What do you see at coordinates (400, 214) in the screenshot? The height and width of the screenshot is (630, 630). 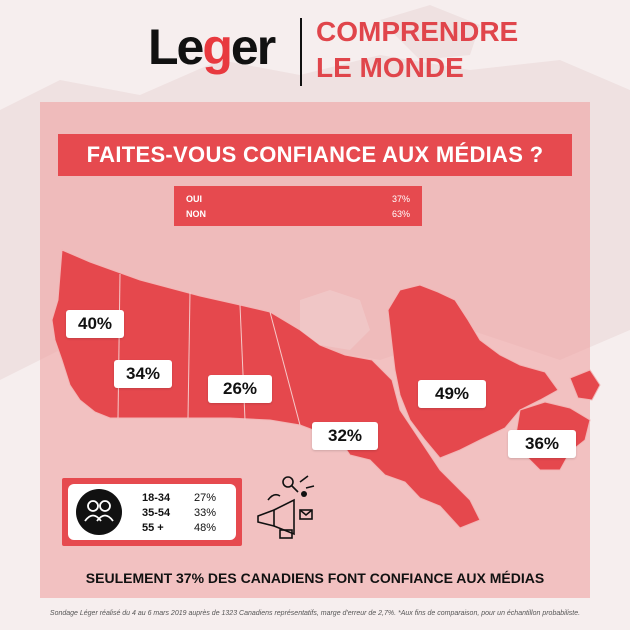 I see `result-value: 63%` at bounding box center [400, 214].